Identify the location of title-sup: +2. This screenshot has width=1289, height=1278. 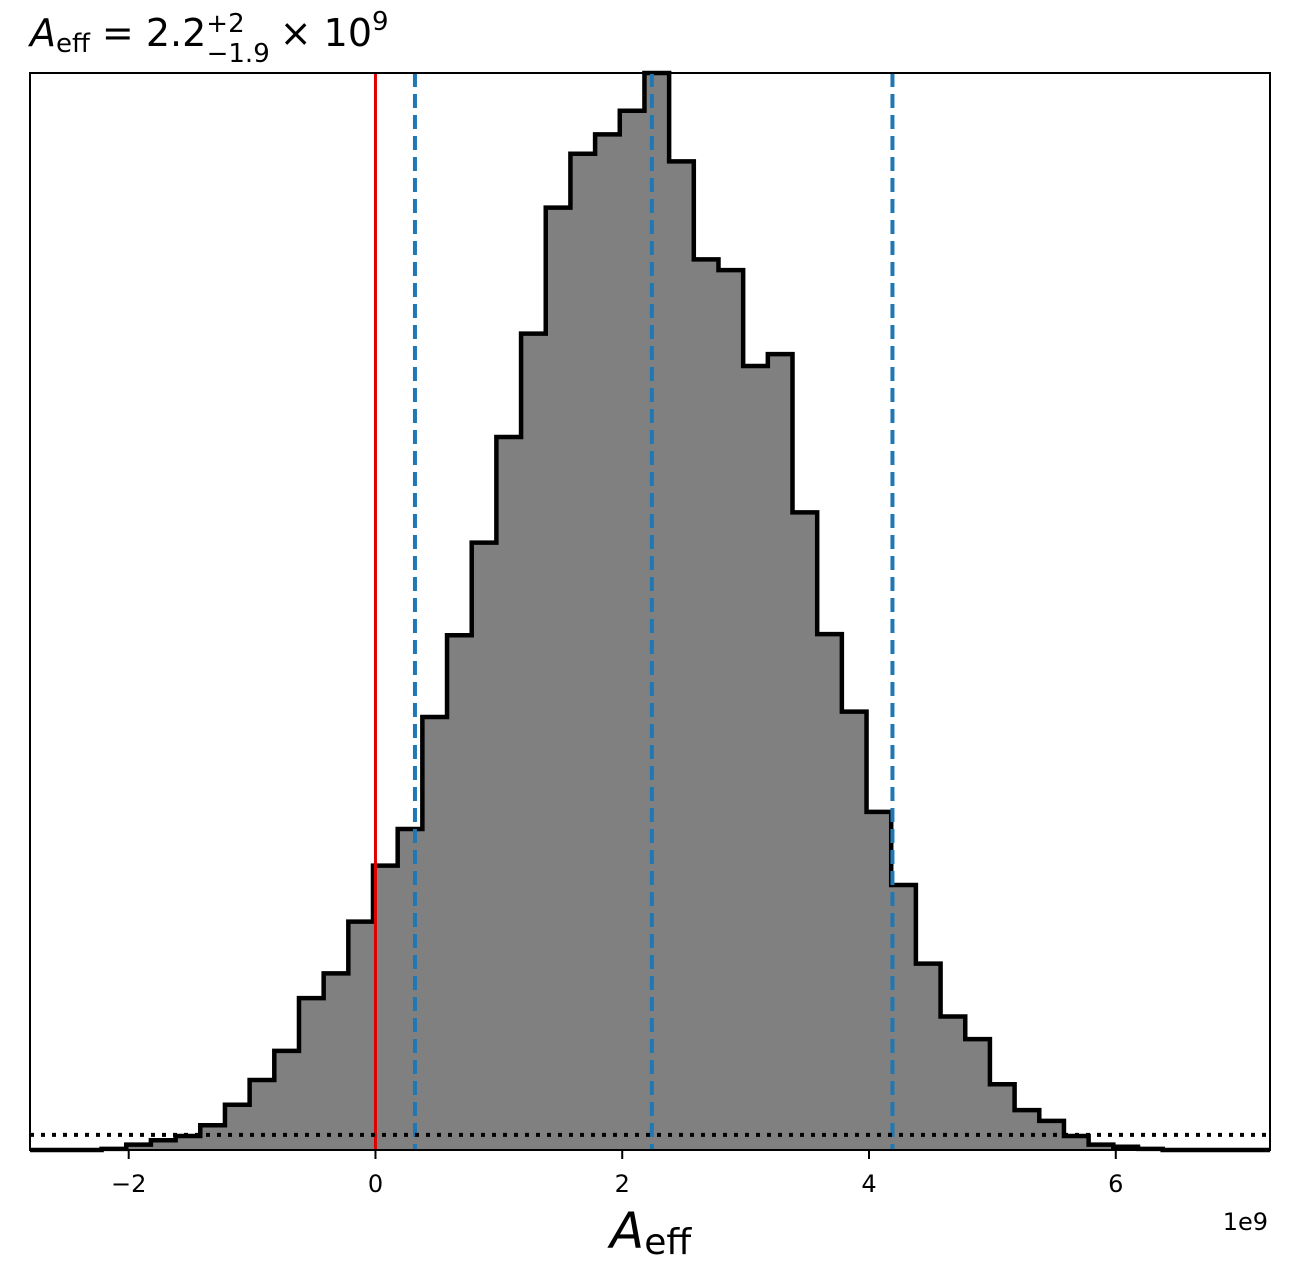
(225, 24).